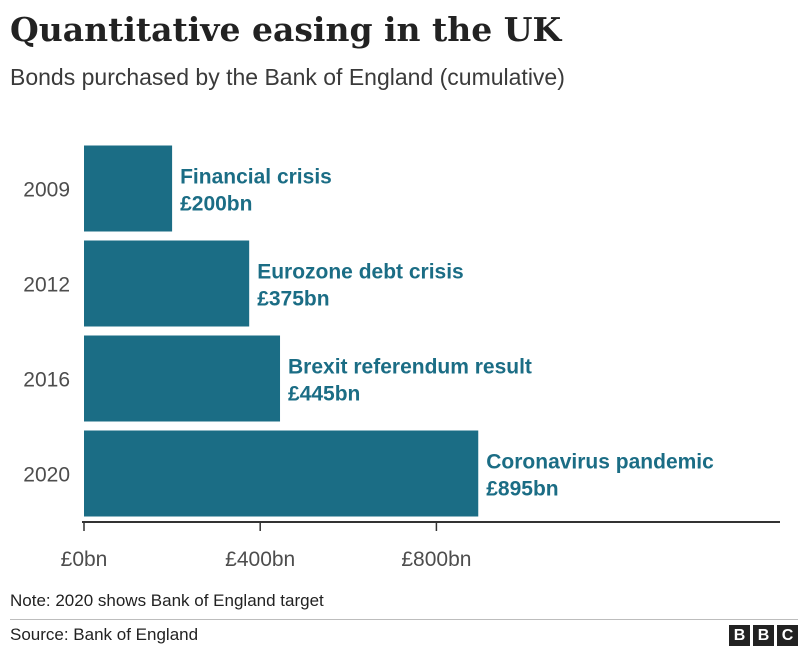 This screenshot has width=808, height=653. Describe the element at coordinates (410, 367) in the screenshot. I see `bar-annotation-event: Brexit referendum result` at that location.